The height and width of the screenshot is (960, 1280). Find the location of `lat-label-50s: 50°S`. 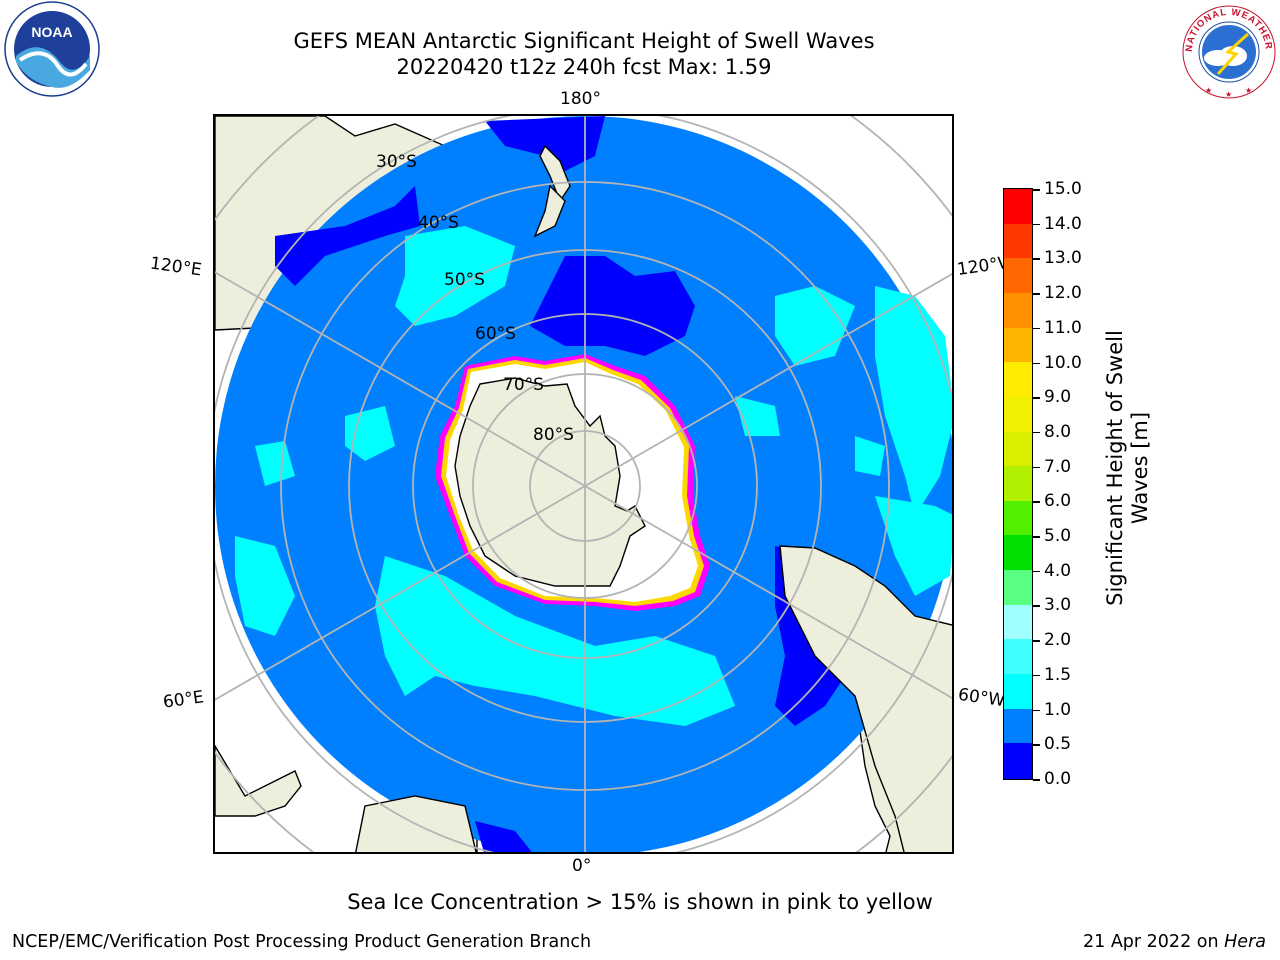

lat-label-50s: 50°S is located at coordinates (464, 280).